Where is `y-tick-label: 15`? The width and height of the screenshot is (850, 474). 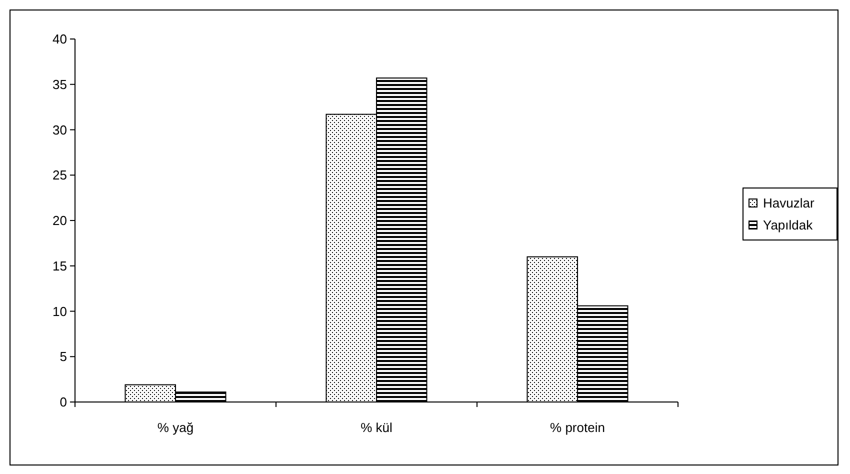 y-tick-label: 15 is located at coordinates (59, 266).